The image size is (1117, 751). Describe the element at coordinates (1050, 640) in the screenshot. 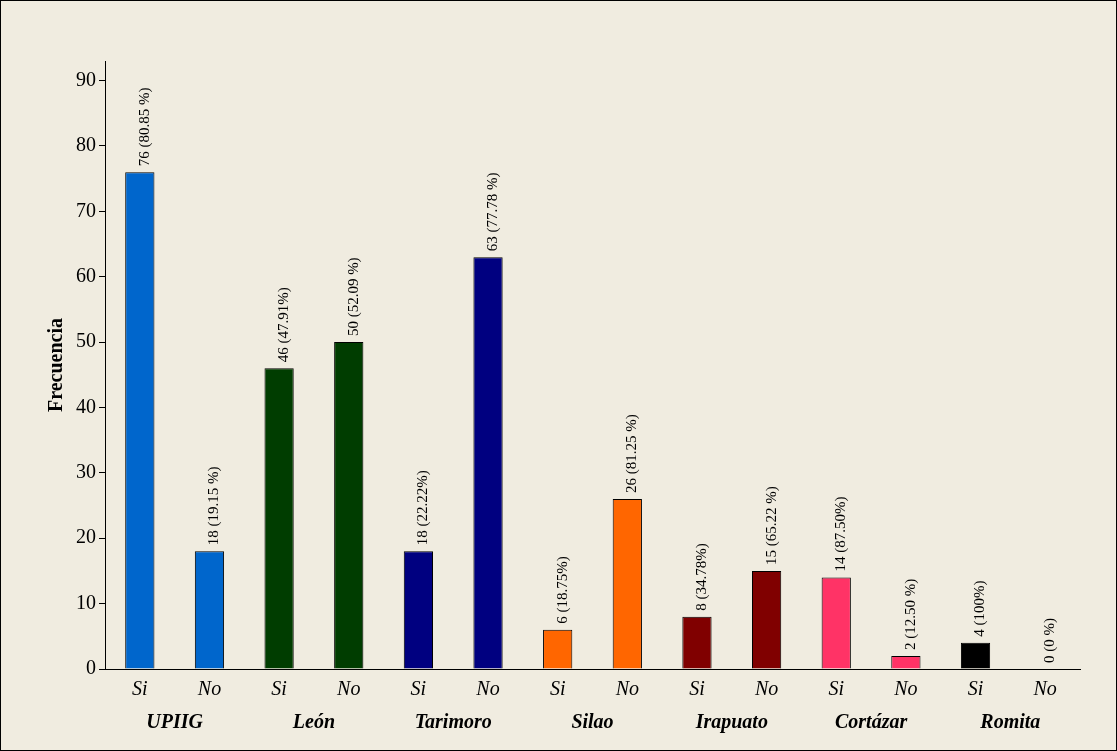

I see `data-label: 0 (0 %)` at that location.